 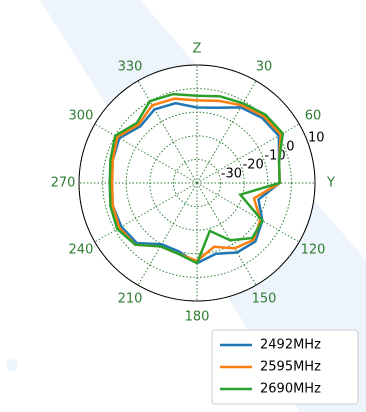 What do you see at coordinates (290, 345) in the screenshot?
I see `legend-label: 2492MHz` at bounding box center [290, 345].